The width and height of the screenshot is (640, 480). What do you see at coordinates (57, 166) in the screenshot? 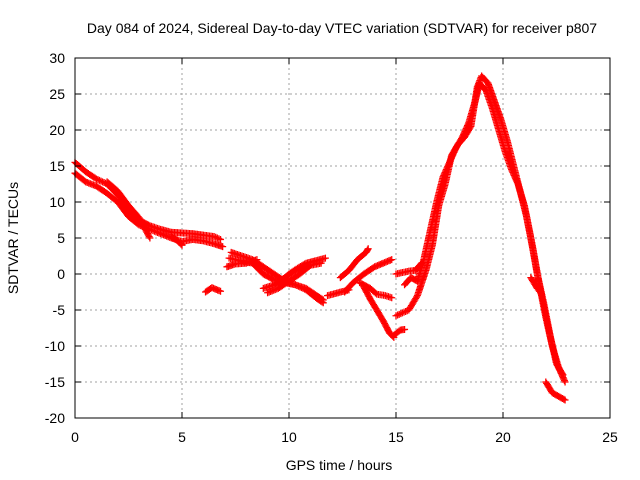
I see `y-tick-label: 15` at bounding box center [57, 166].